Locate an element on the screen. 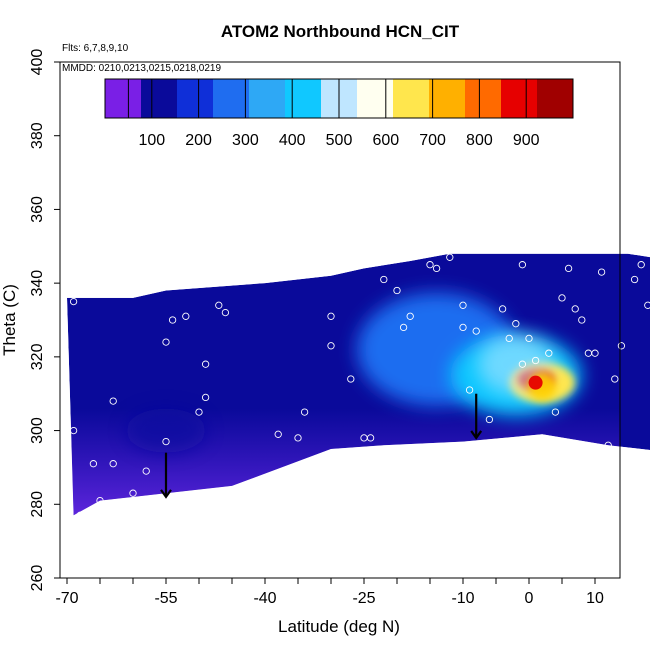  y-axis-tick-label: 400 is located at coordinates (37, 62).